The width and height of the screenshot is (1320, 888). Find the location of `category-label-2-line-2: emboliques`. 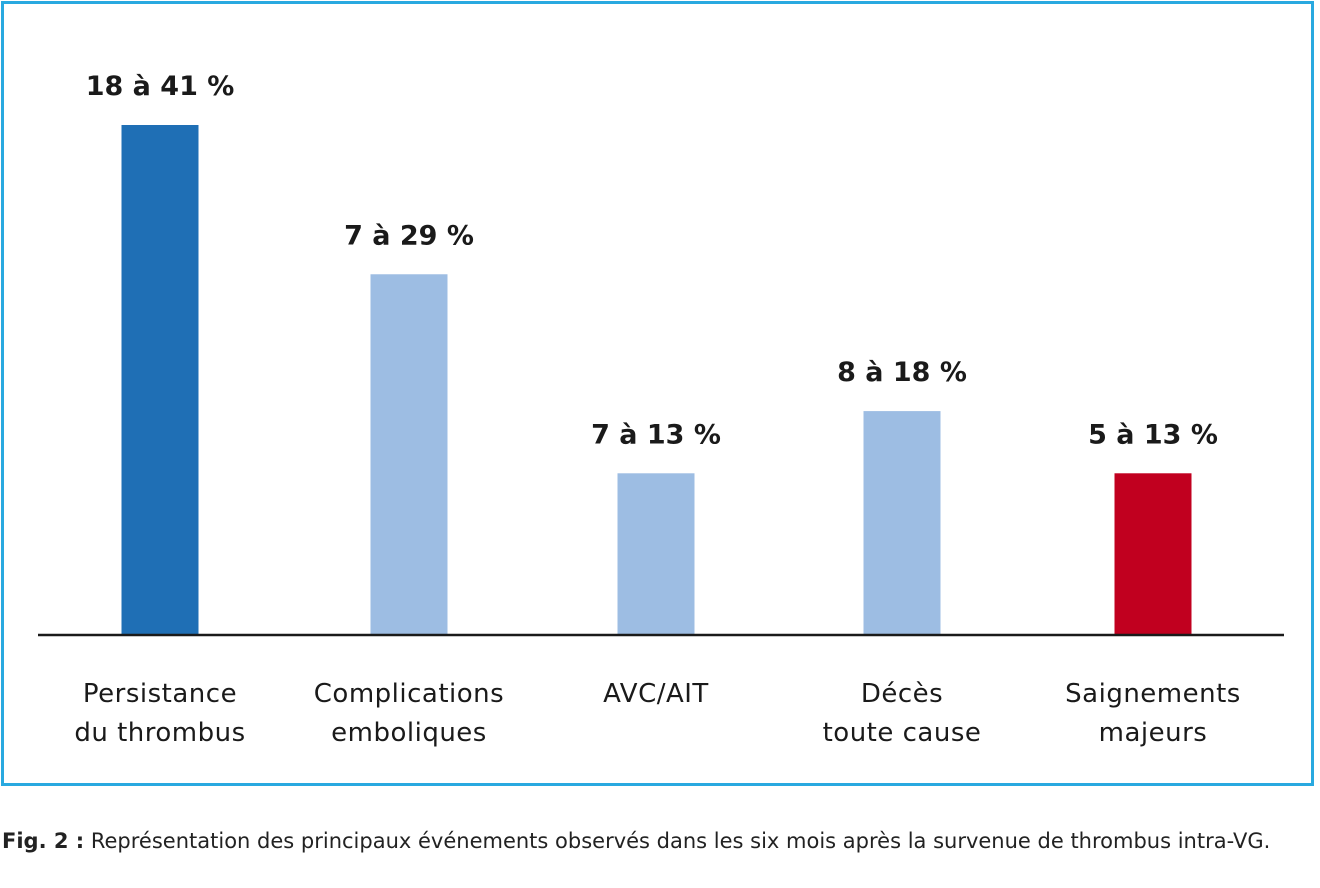

category-label-2-line-2: emboliques is located at coordinates (409, 733).